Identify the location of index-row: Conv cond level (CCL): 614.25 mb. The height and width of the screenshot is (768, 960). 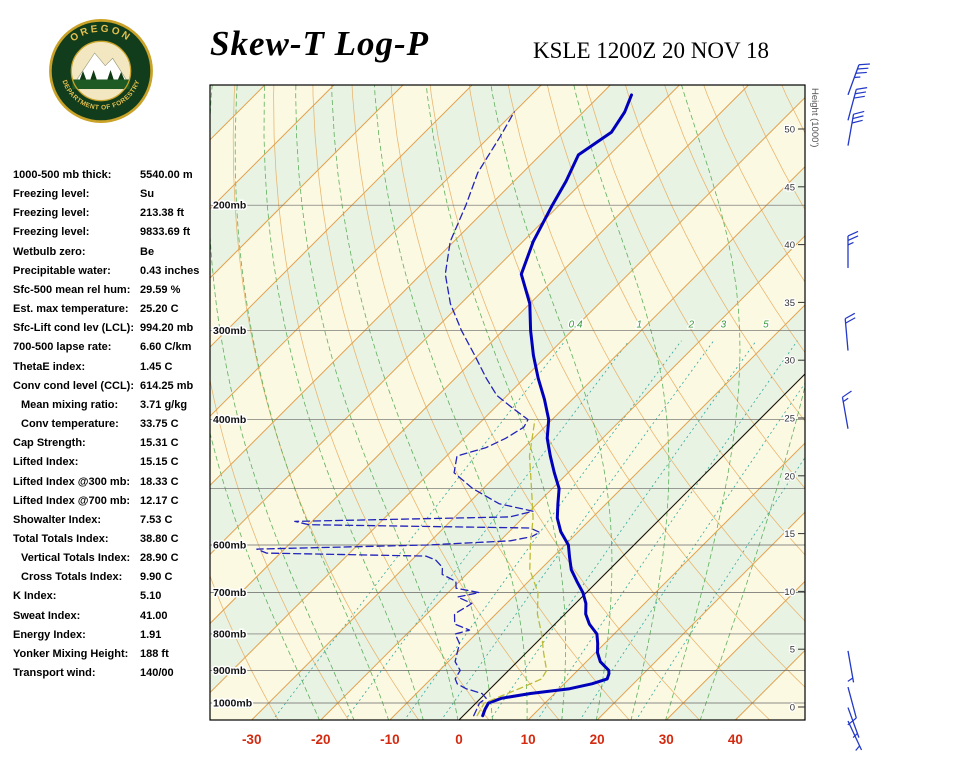
(115, 386).